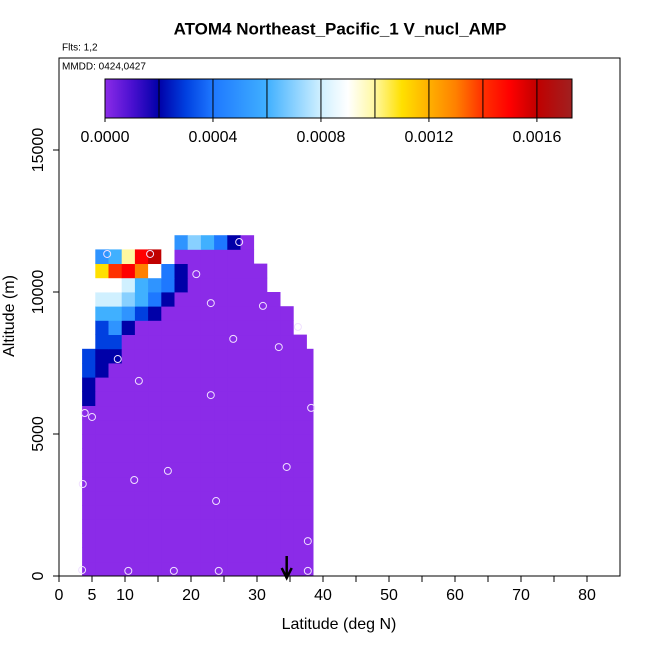 The image size is (650, 650). I want to click on colorbar-tick-label: 0.0016, so click(536, 137).